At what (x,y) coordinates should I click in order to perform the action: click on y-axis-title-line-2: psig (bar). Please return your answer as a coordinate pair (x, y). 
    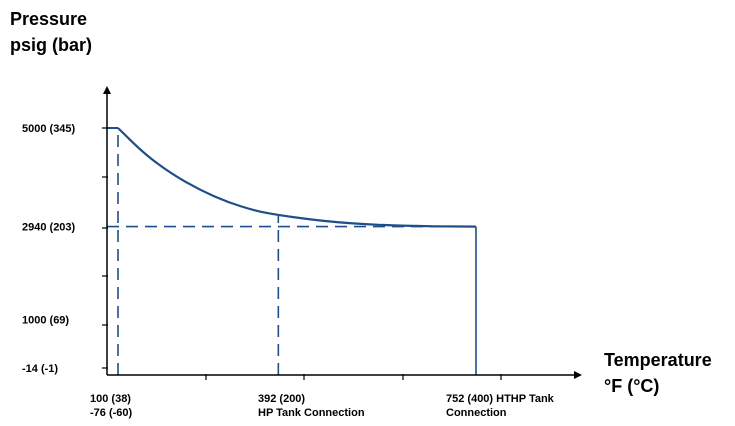
    Looking at the image, I should click on (51, 45).